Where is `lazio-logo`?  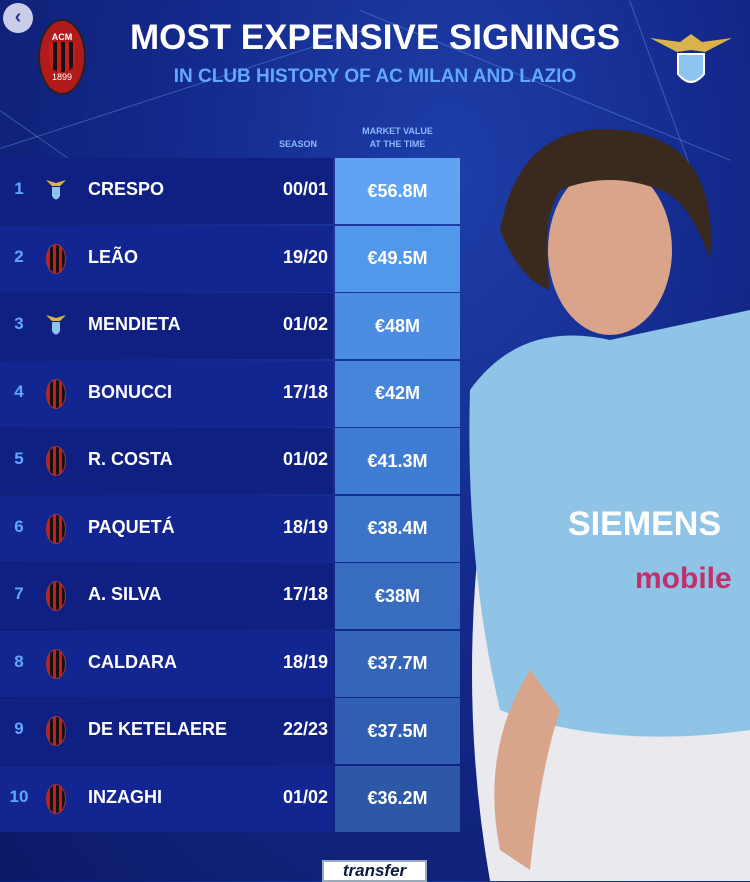 lazio-logo is located at coordinates (691, 58).